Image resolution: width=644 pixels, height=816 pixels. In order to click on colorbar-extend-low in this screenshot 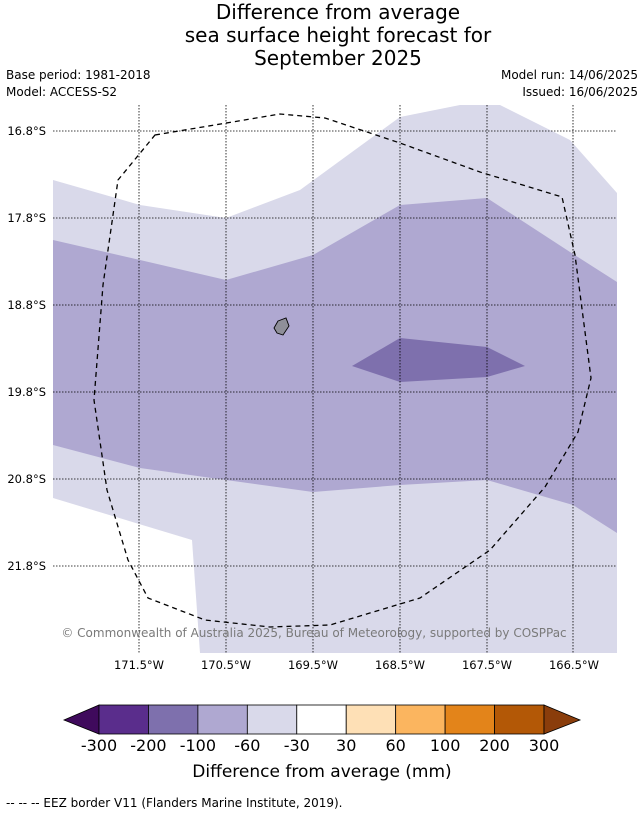, I will do `click(81, 719)`.